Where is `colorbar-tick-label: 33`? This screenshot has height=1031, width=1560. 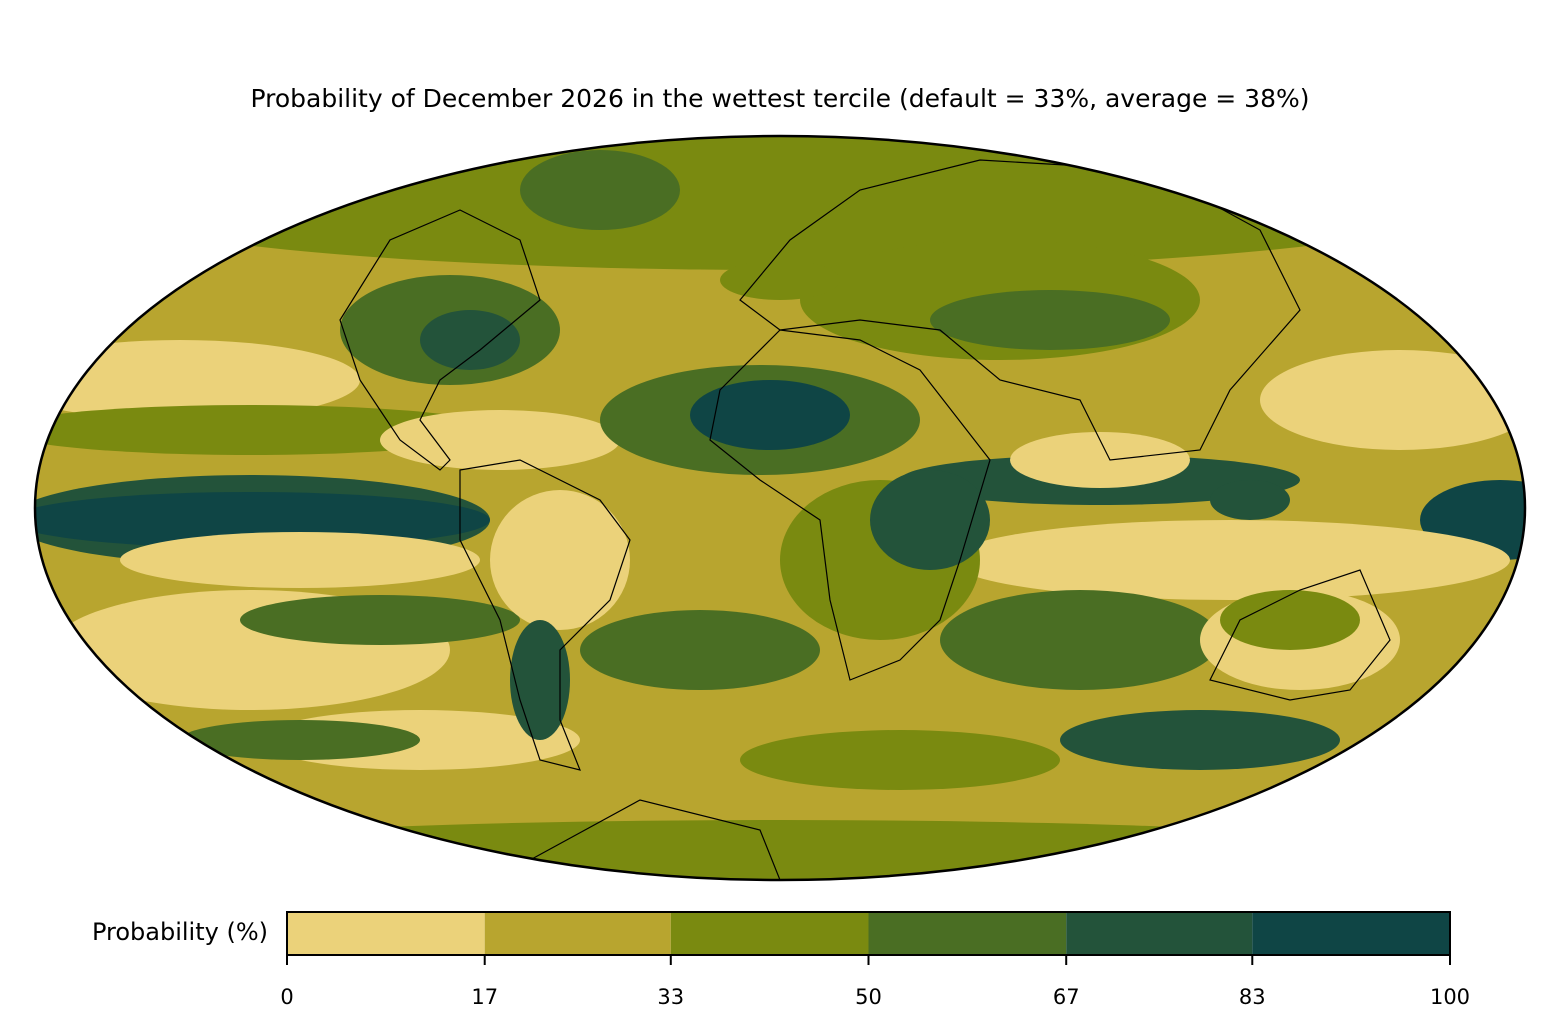 colorbar-tick-label: 33 is located at coordinates (670, 997).